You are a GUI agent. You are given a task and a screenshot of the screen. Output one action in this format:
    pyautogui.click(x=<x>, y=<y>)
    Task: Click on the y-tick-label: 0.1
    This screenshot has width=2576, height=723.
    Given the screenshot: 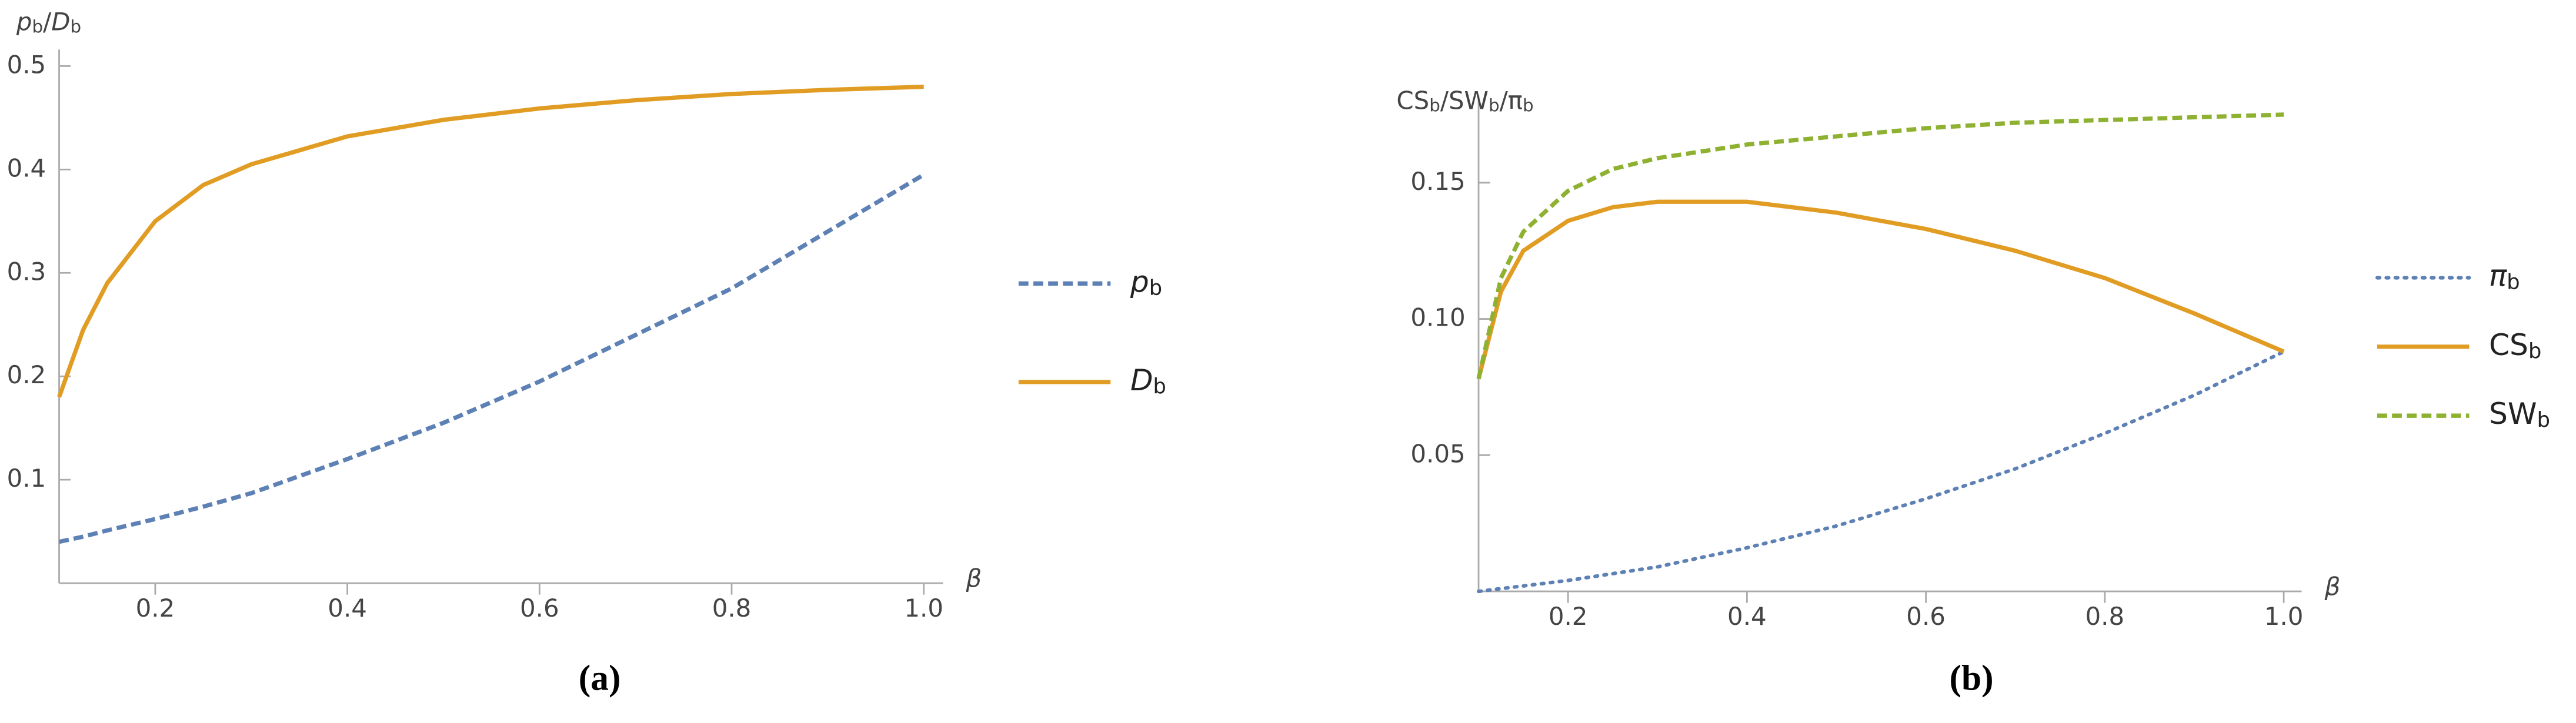 What is the action you would take?
    pyautogui.click(x=26, y=478)
    